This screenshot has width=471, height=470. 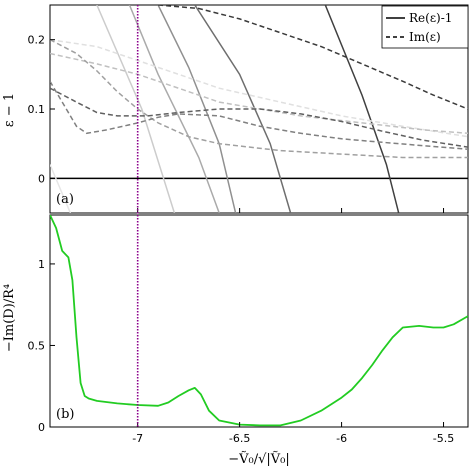 I want to click on panel-b-xlabel: −Ṽ₀/√|Ṽ₀|, so click(x=259, y=459).